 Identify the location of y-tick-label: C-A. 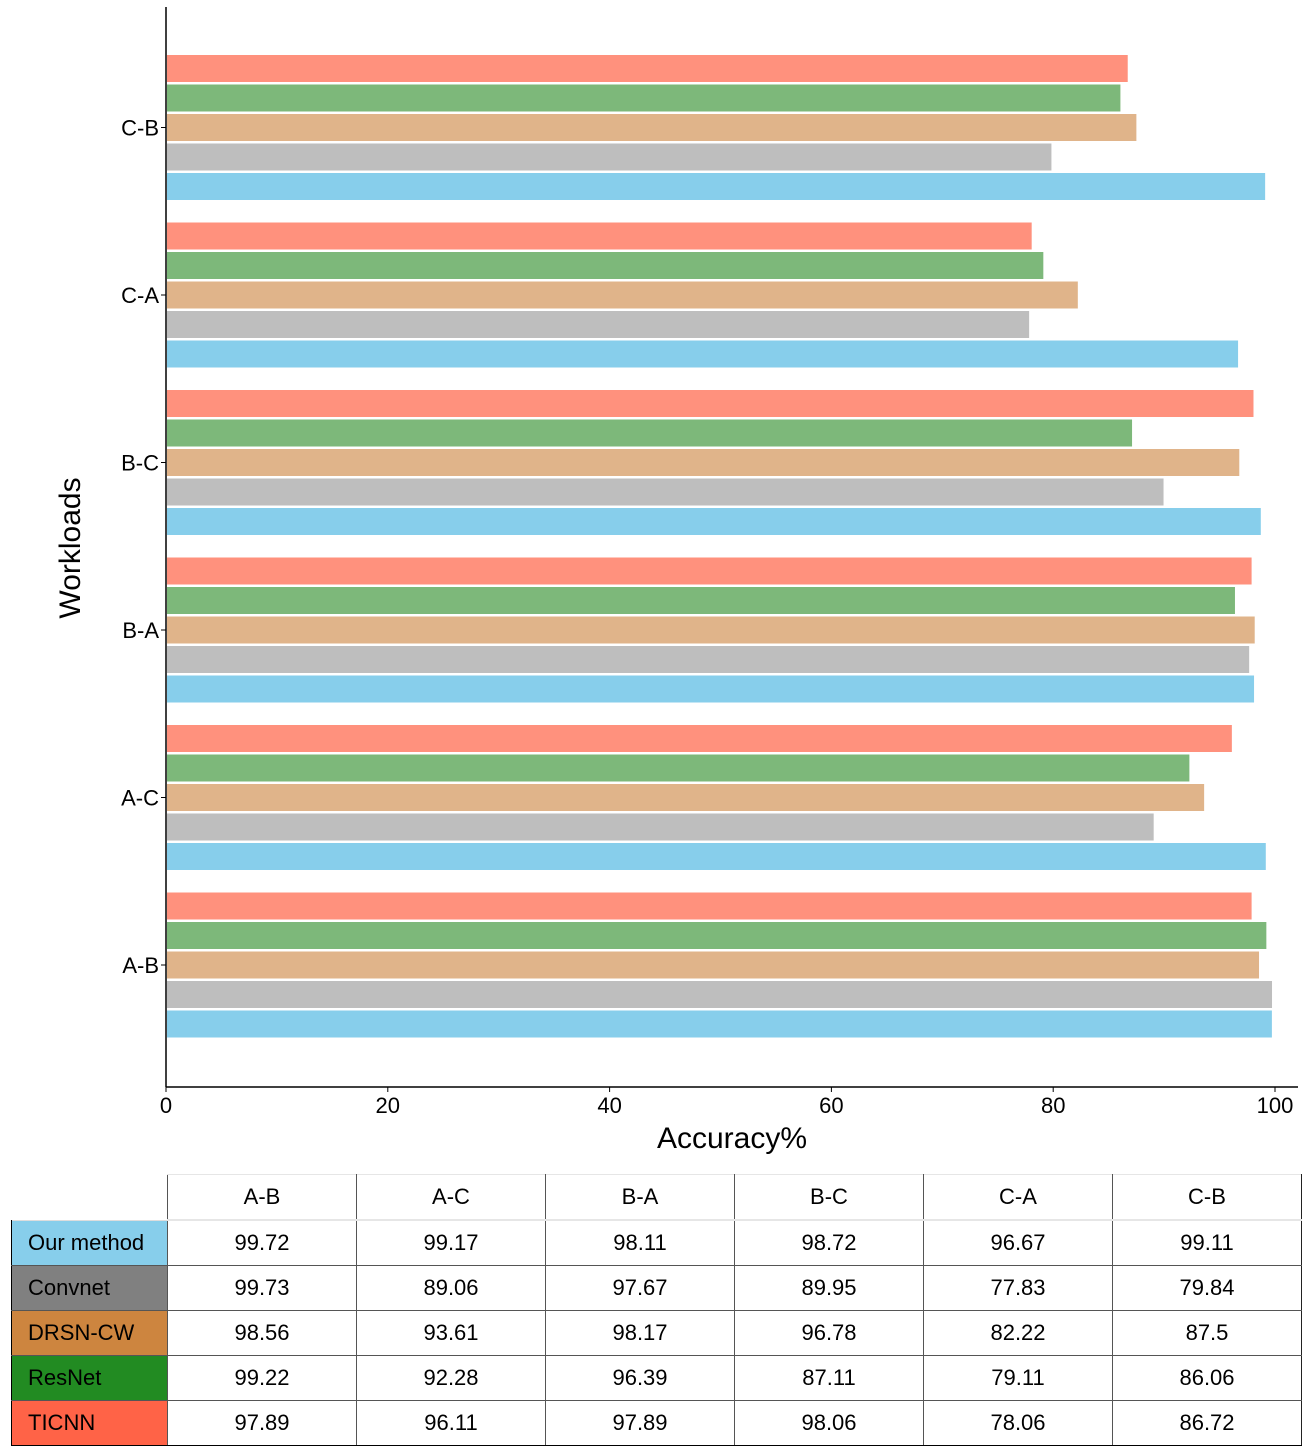
(140, 295).